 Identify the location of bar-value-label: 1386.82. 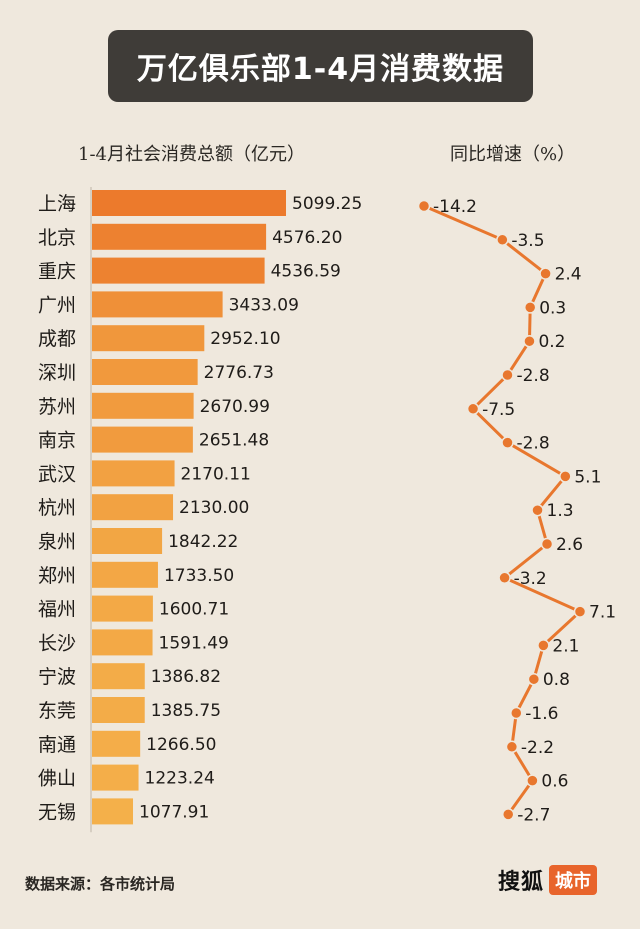
(186, 677).